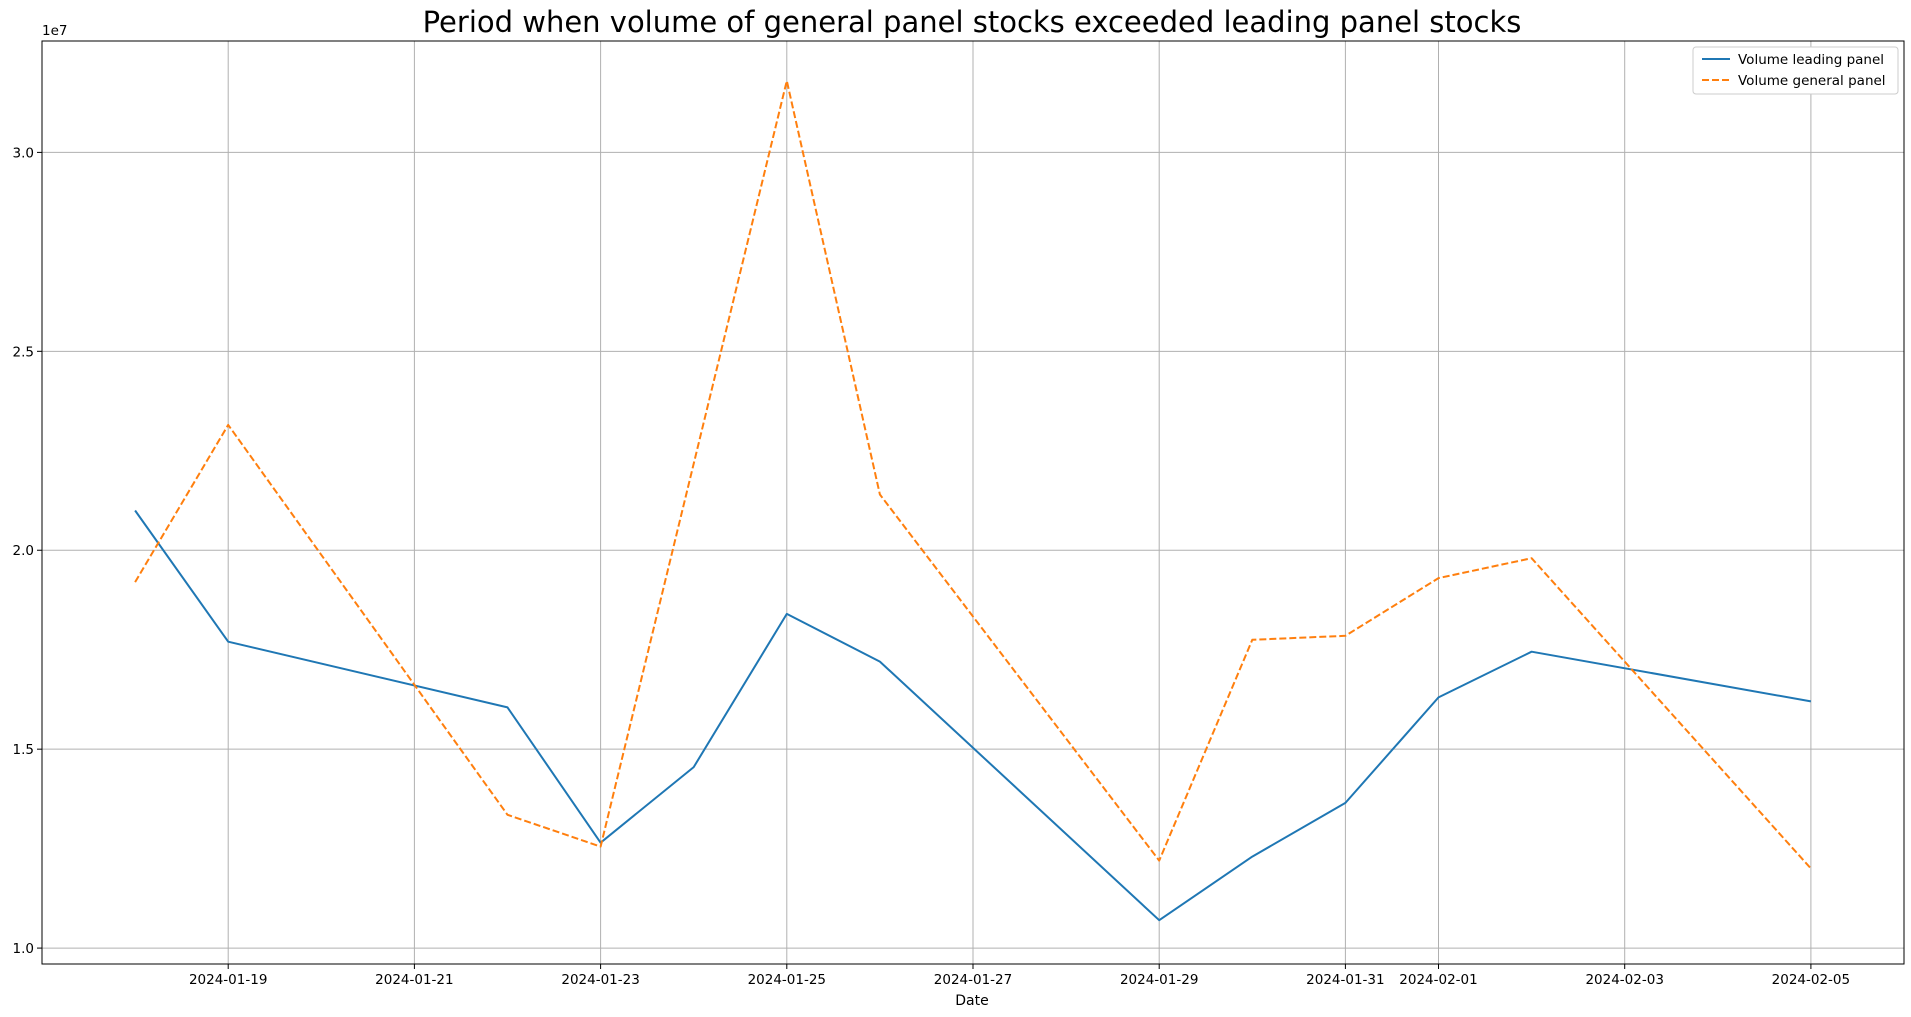  What do you see at coordinates (1624, 980) in the screenshot?
I see `x-tick-label: 2024-02-03` at bounding box center [1624, 980].